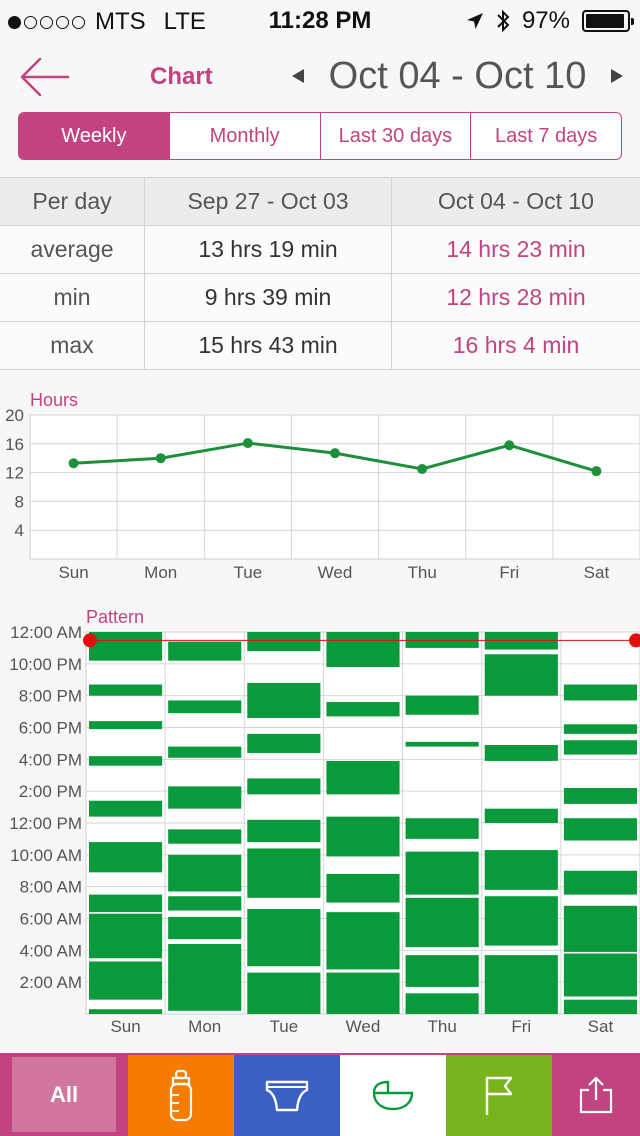 Image resolution: width=640 pixels, height=1136 pixels. Describe the element at coordinates (268, 297) in the screenshot. I see `previous-period-value: 9 hrs 39 min` at that location.